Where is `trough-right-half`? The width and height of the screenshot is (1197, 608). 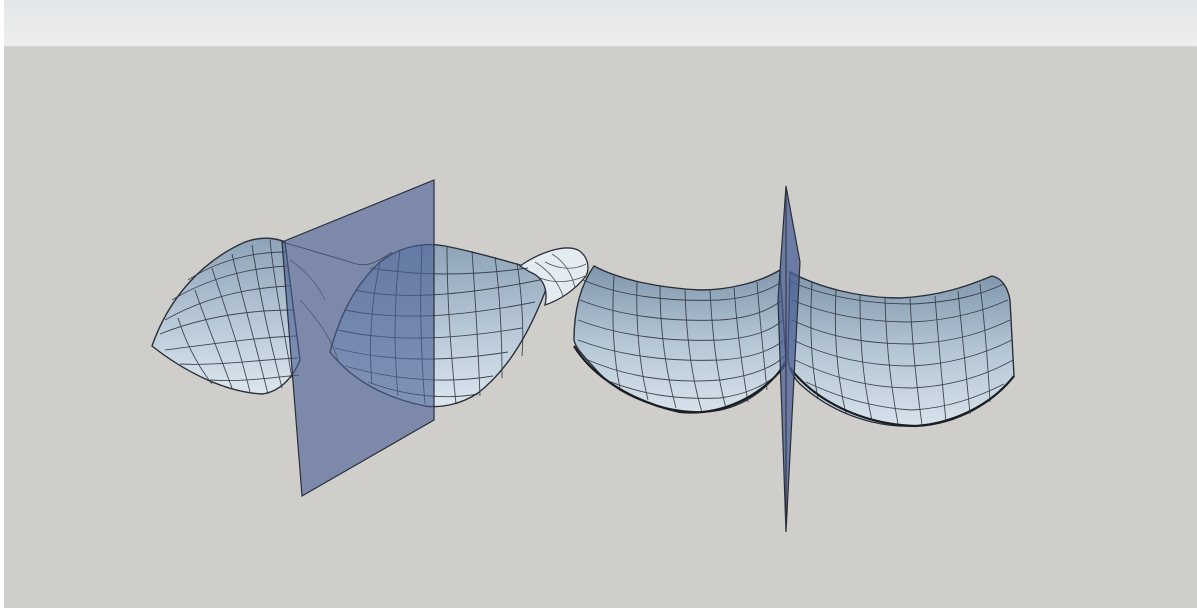
trough-right-half is located at coordinates (901, 348).